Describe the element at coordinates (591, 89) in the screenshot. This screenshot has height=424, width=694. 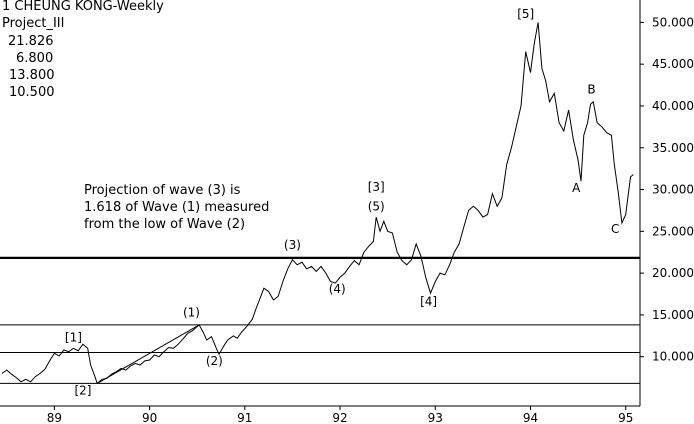
I see `wave-label: B` at that location.